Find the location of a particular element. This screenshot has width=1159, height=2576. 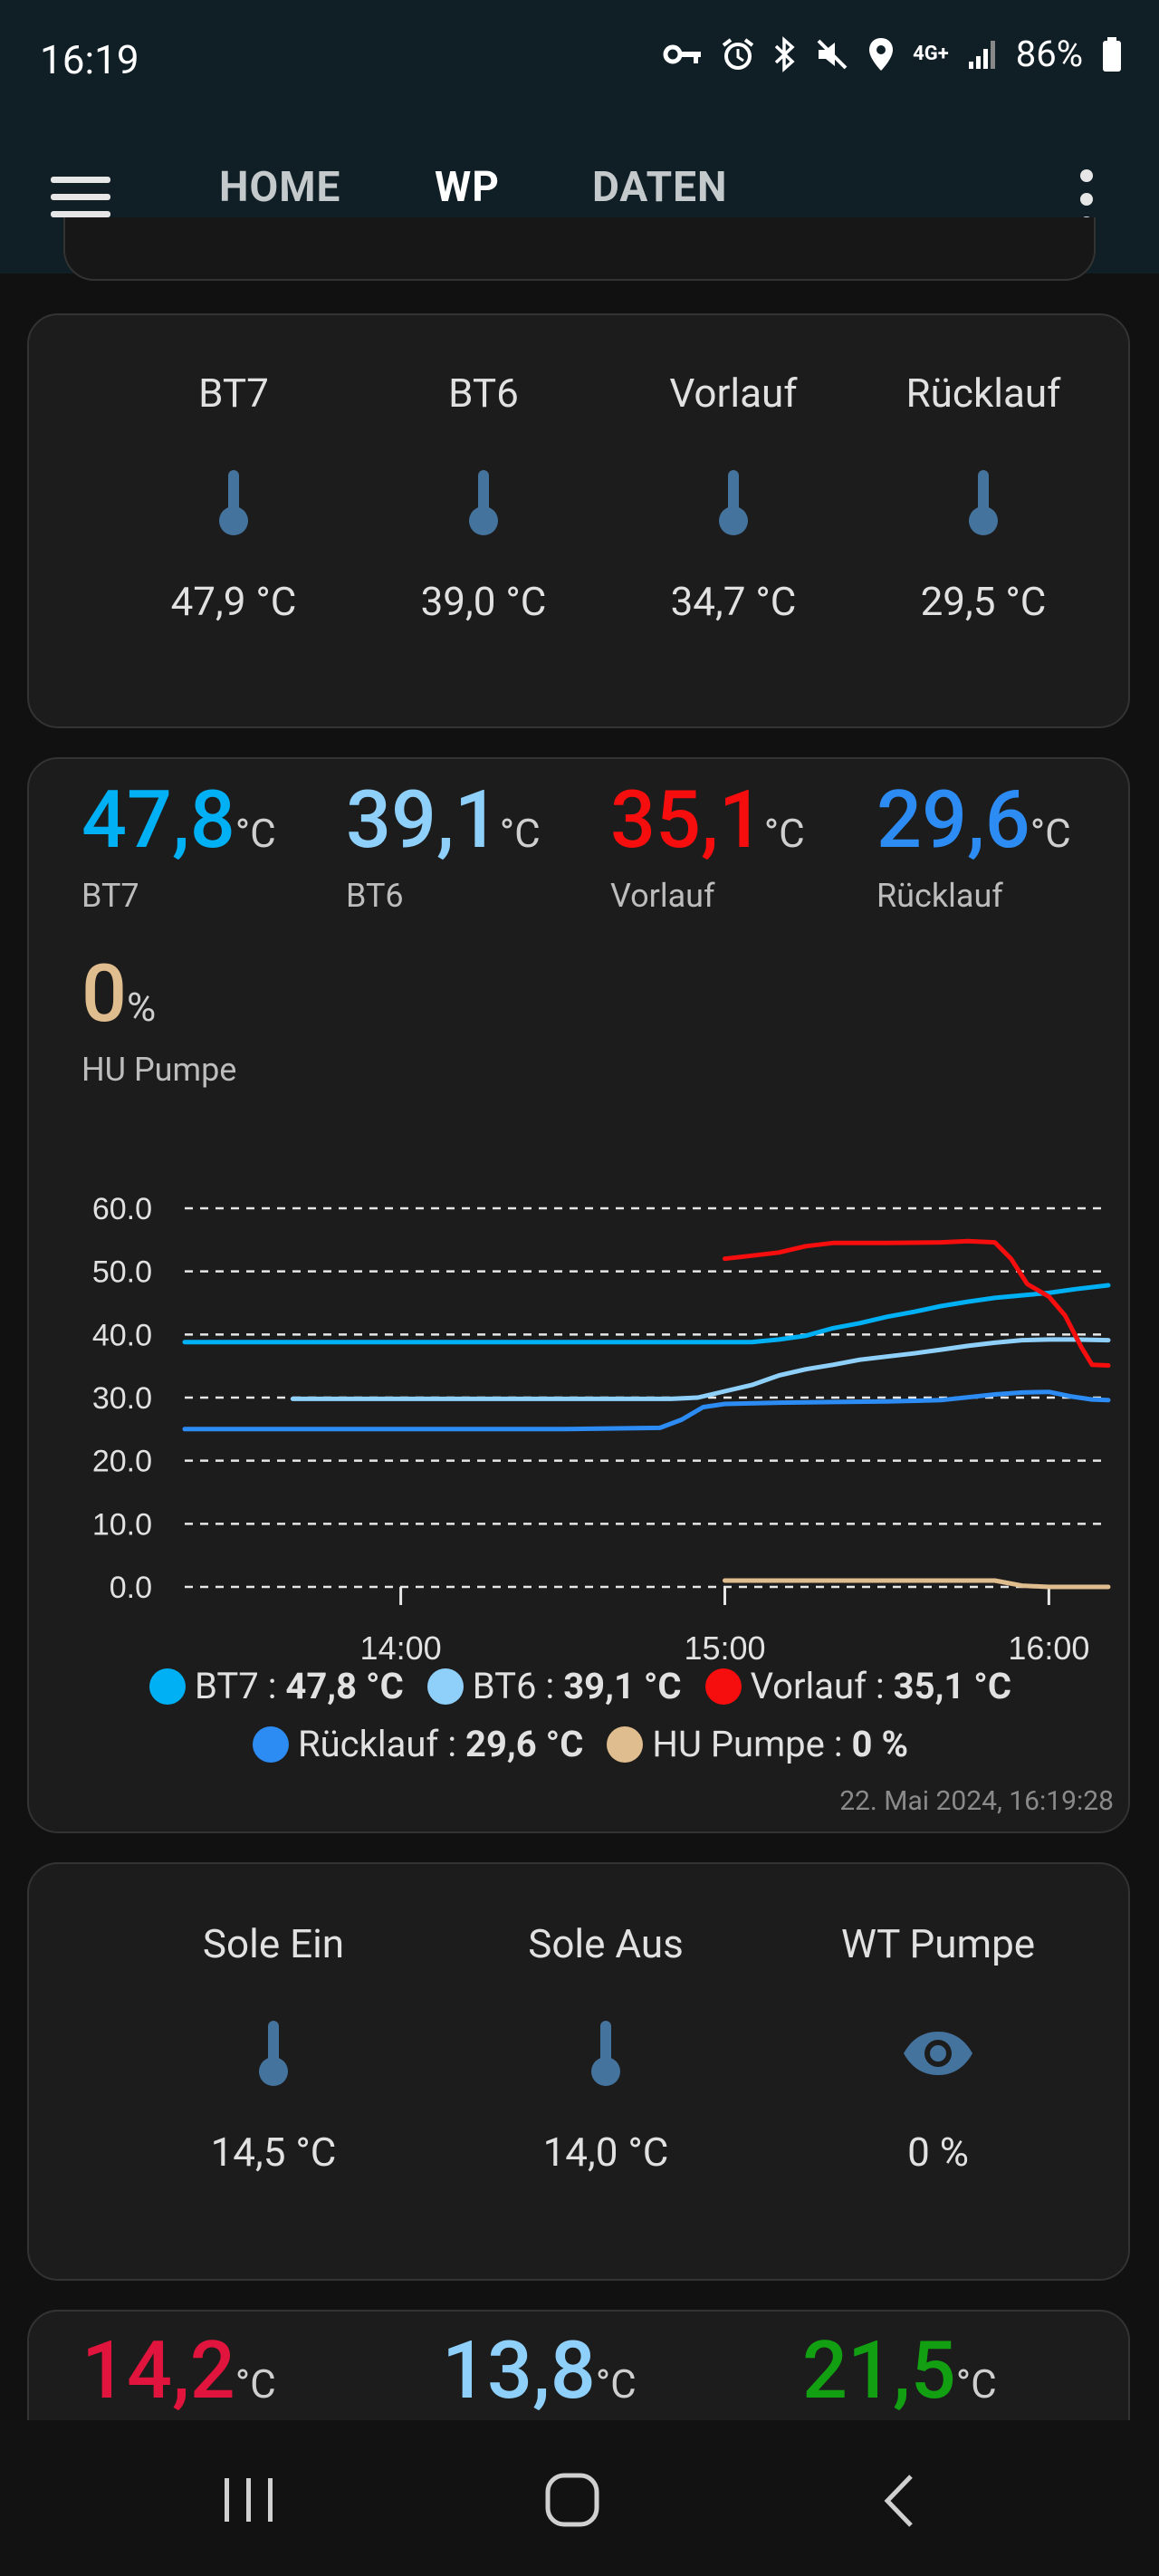

legend-value: 0 % is located at coordinates (880, 1744).